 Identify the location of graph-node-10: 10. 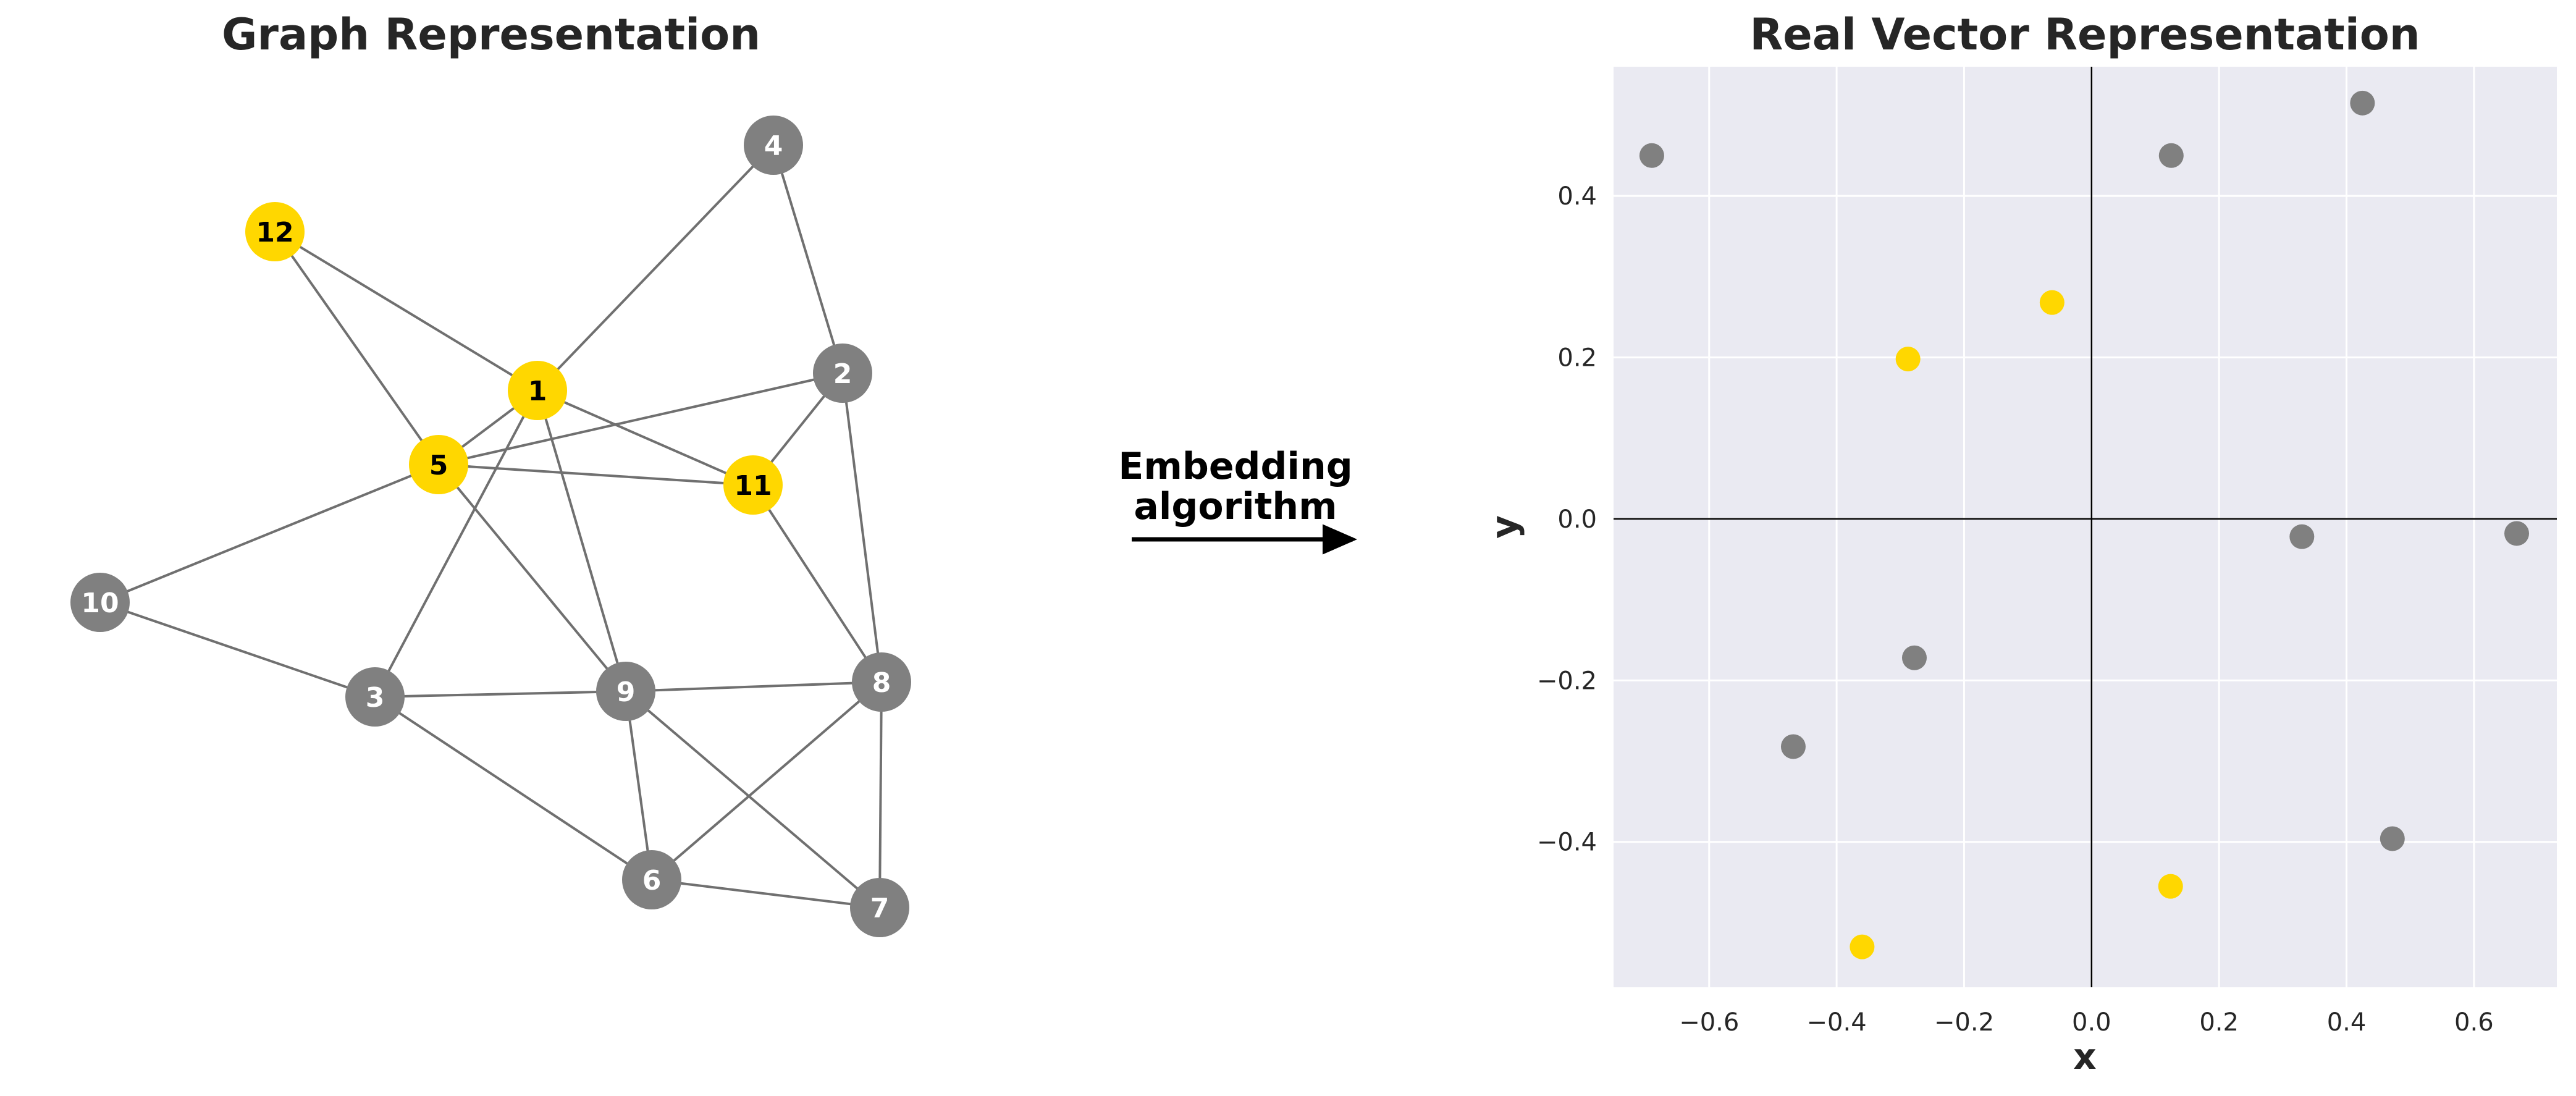
(100, 602).